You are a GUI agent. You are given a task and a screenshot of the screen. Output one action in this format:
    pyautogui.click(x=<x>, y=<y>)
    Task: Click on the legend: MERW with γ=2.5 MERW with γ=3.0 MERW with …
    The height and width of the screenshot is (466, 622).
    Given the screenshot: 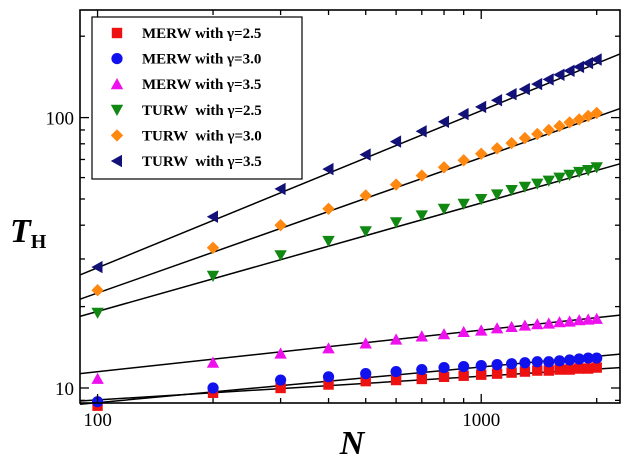 What is the action you would take?
    pyautogui.click(x=197, y=98)
    